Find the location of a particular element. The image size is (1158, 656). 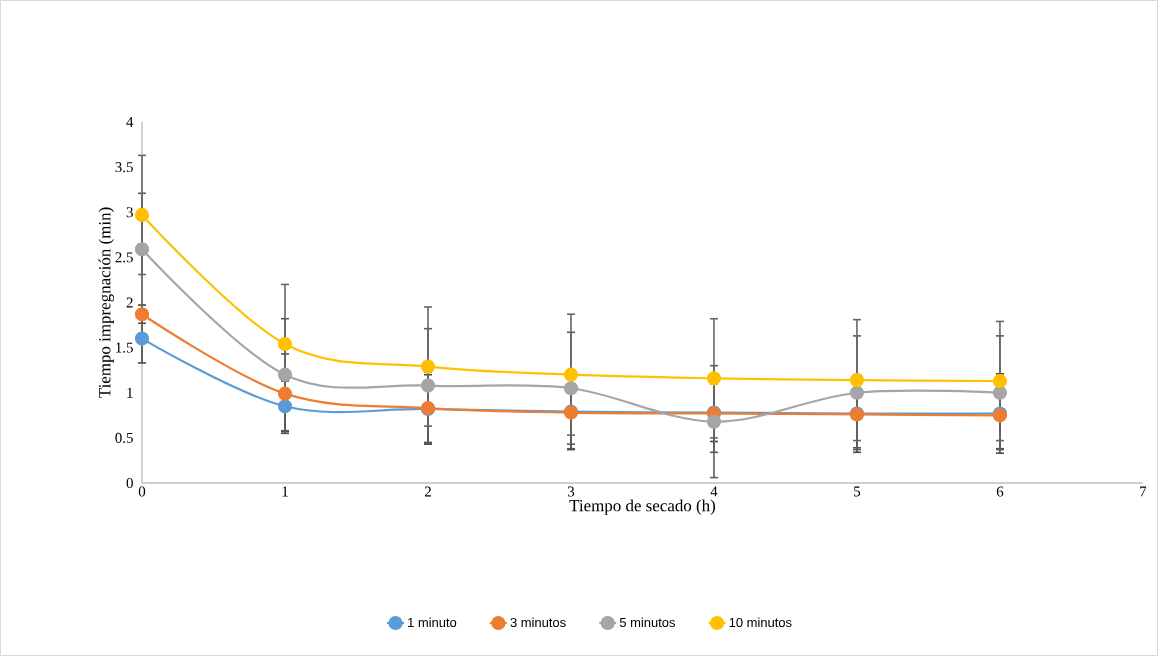

x-tick-label: 6 is located at coordinates (1000, 491).